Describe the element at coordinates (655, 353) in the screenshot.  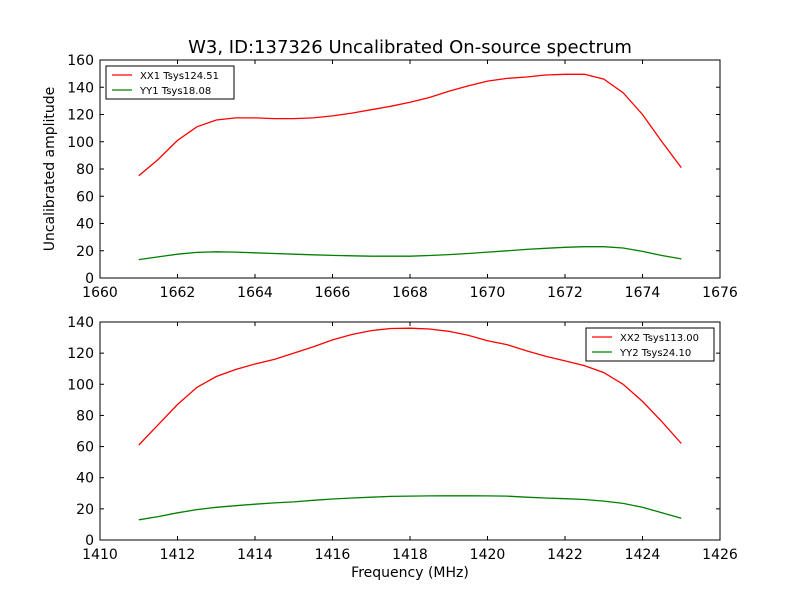
I see `legend-label: YY2 Tsys24.10` at that location.